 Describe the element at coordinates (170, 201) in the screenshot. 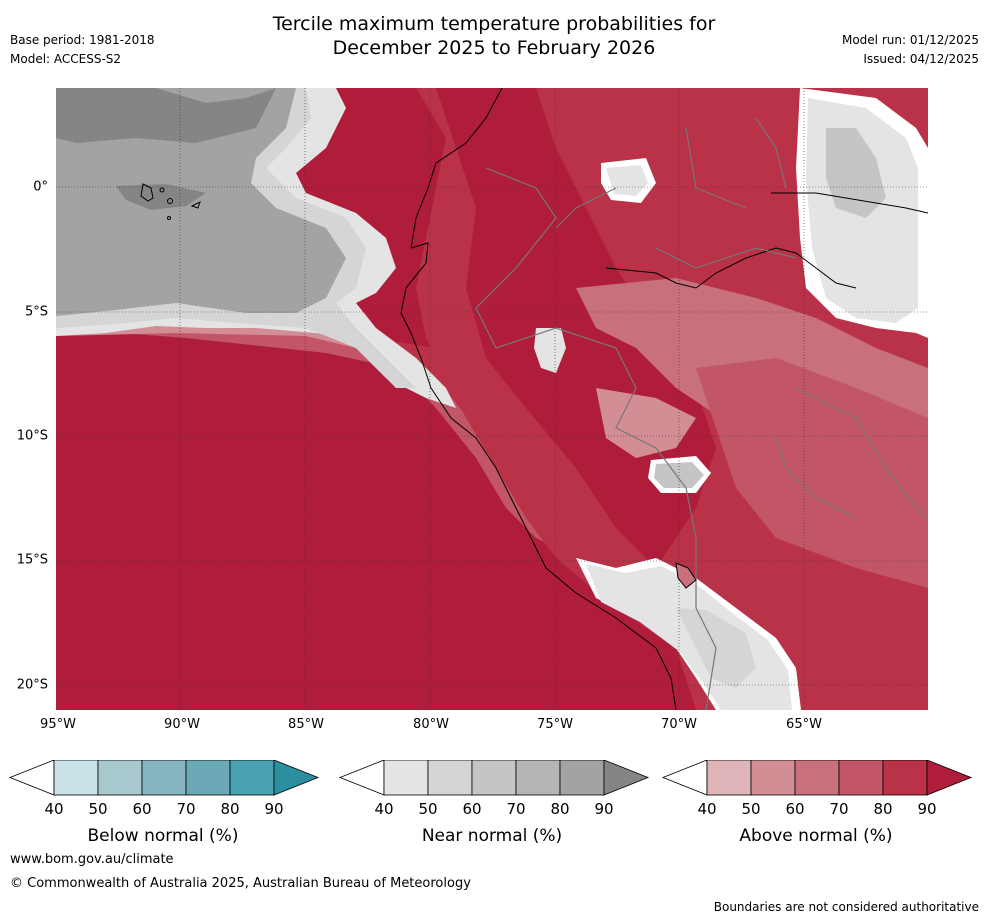

I see `galapagos-islands` at that location.